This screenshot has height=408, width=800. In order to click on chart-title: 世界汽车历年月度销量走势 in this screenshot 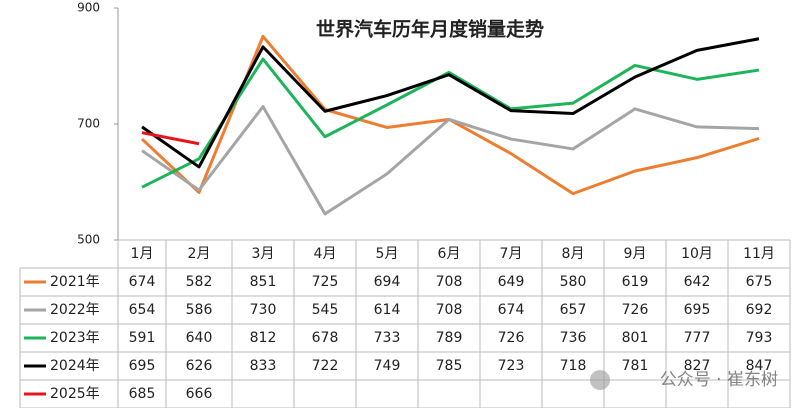, I will do `click(430, 29)`.